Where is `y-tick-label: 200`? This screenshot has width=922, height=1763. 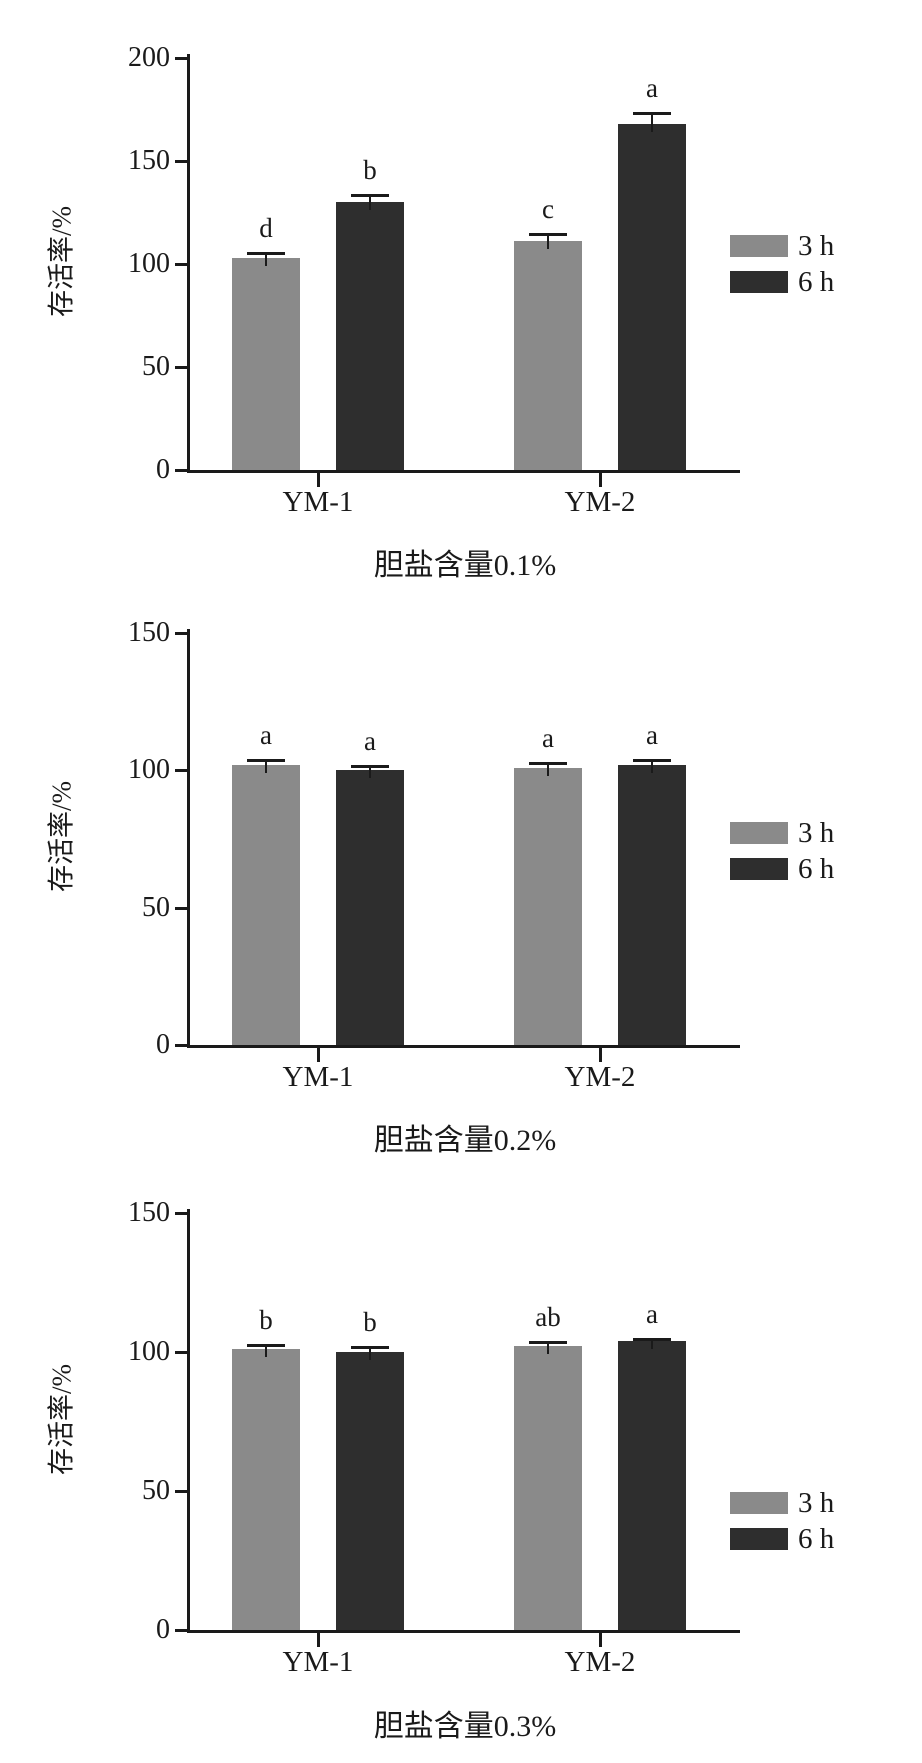
y-tick-label: 200 is located at coordinates (149, 57).